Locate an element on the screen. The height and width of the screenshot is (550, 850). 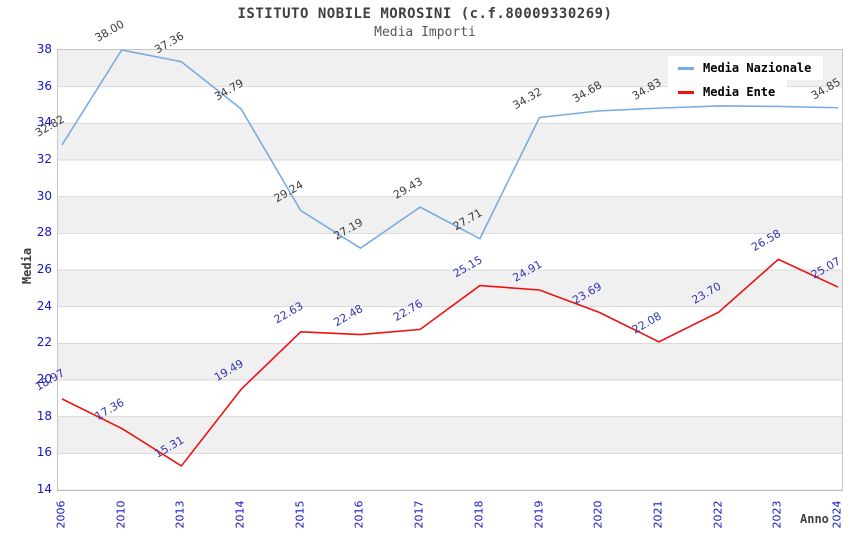
data-point-label: 26.58 is located at coordinates (766, 240).